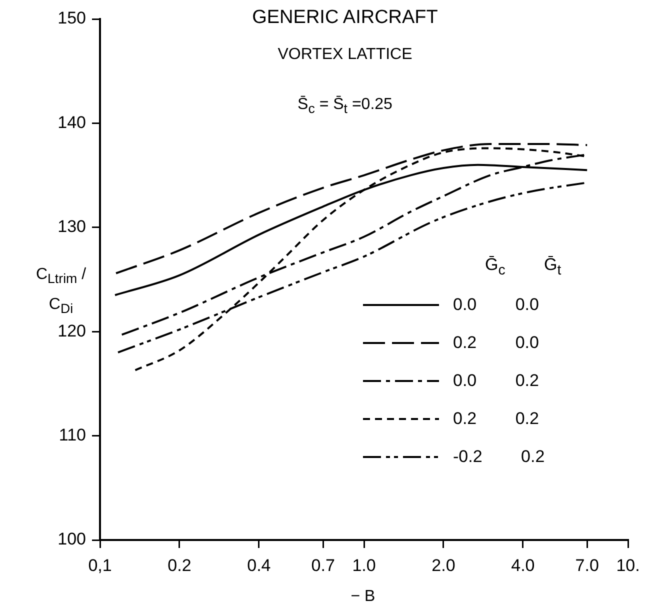  Describe the element at coordinates (345, 18) in the screenshot. I see `chart-title: GENERIC AIRCRAFT` at that location.